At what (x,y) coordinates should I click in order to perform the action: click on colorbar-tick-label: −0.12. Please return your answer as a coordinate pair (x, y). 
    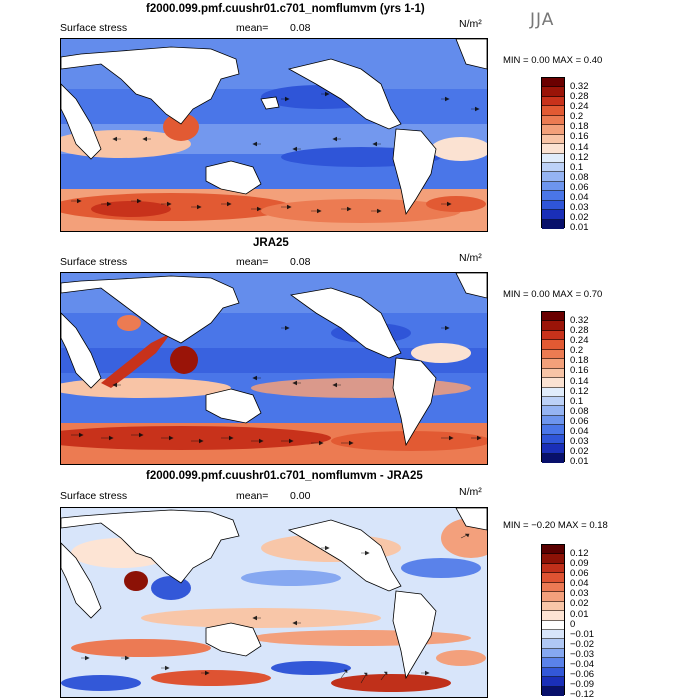
    Looking at the image, I should click on (582, 694).